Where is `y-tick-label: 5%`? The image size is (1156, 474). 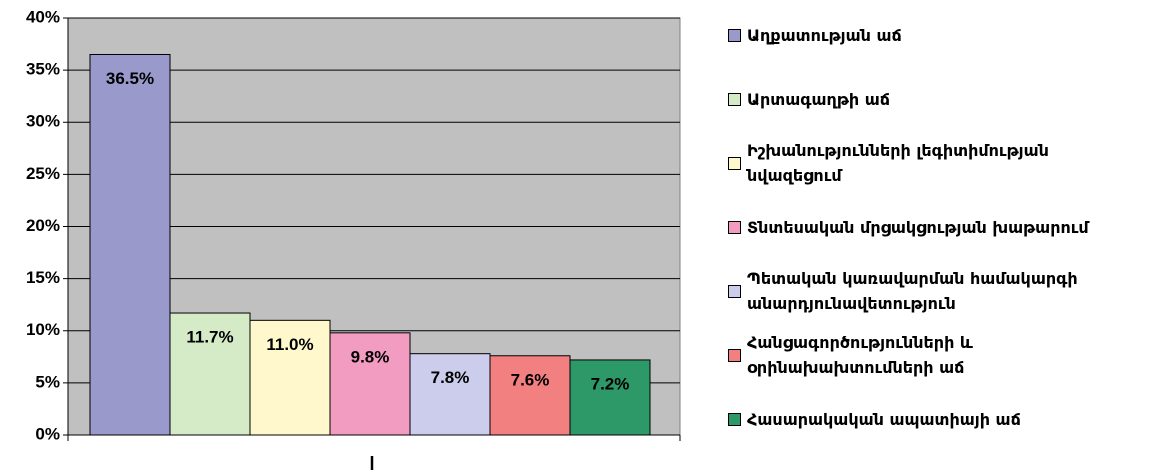
y-tick-label: 5% is located at coordinates (47, 381).